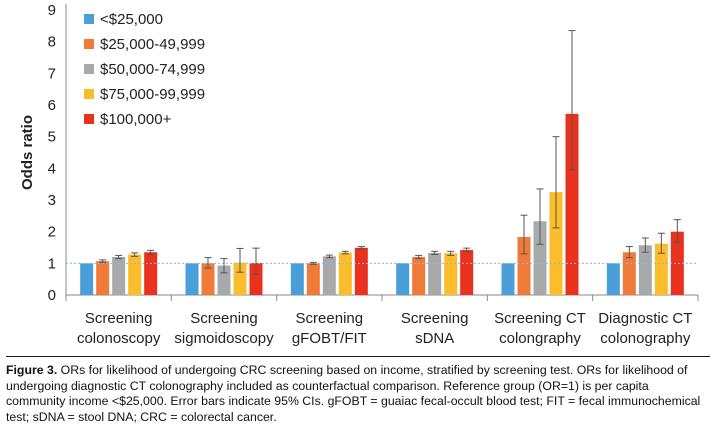 The height and width of the screenshot is (435, 716). I want to click on legend-label: <$25,000, so click(131, 19).